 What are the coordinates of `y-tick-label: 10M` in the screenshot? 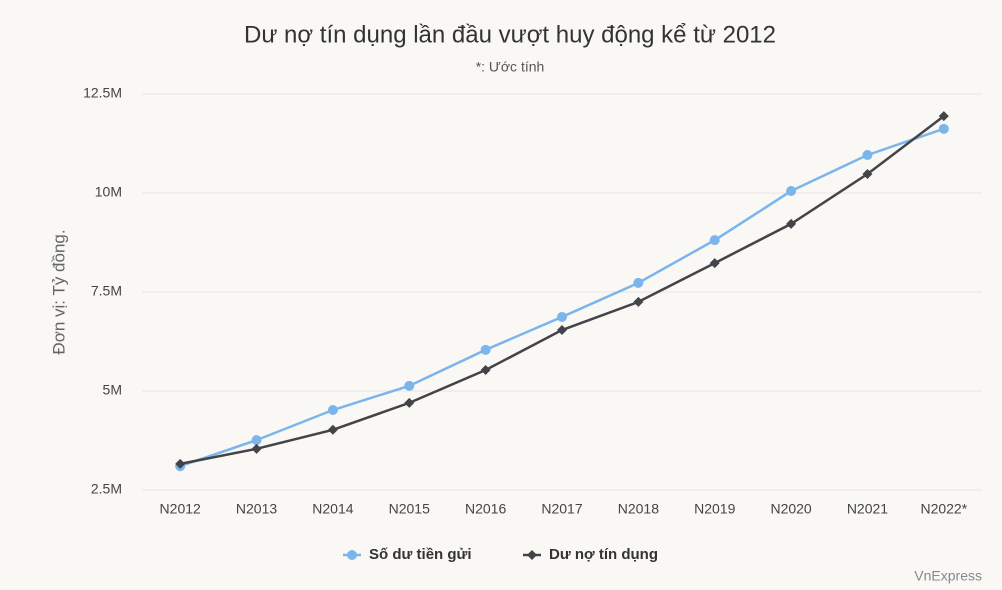 It's located at (108, 192).